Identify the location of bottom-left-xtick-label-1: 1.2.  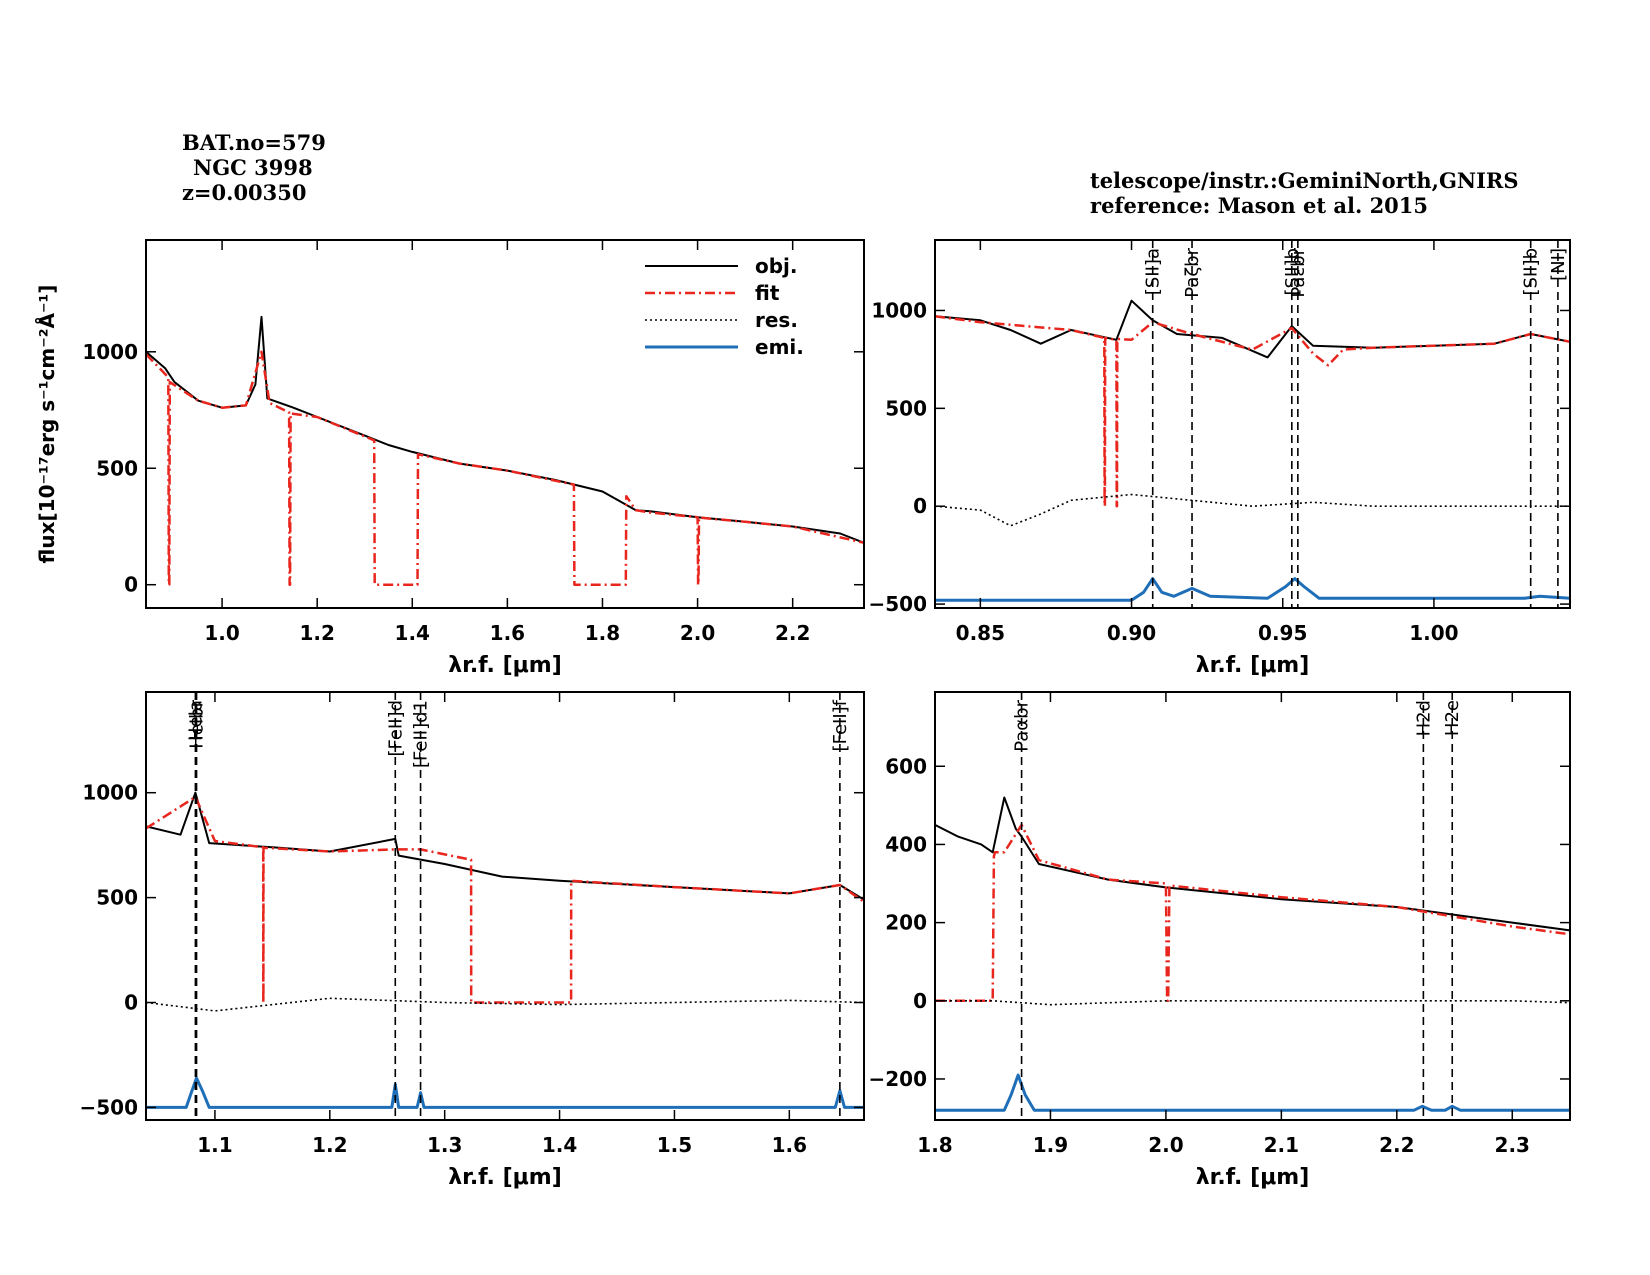
(329, 1145).